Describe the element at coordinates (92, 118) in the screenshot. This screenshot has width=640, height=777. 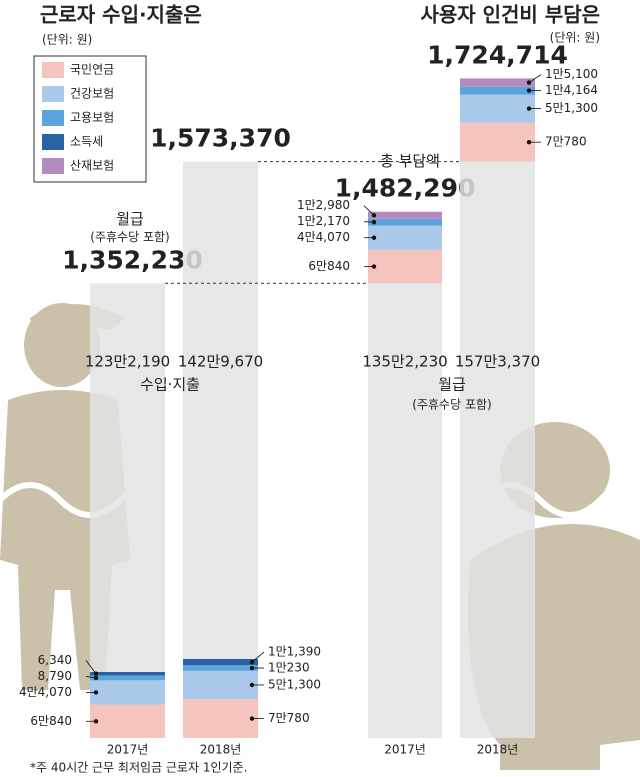
I see `legend-label: 고용보험` at that location.